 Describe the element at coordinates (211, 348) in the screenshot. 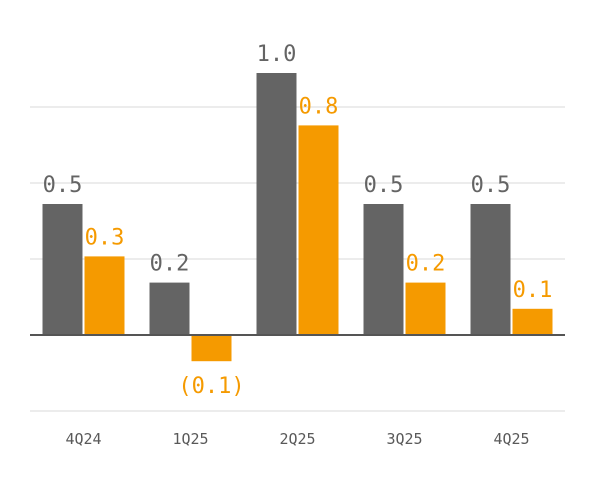

I see `bar-series-2-1Q25` at that location.